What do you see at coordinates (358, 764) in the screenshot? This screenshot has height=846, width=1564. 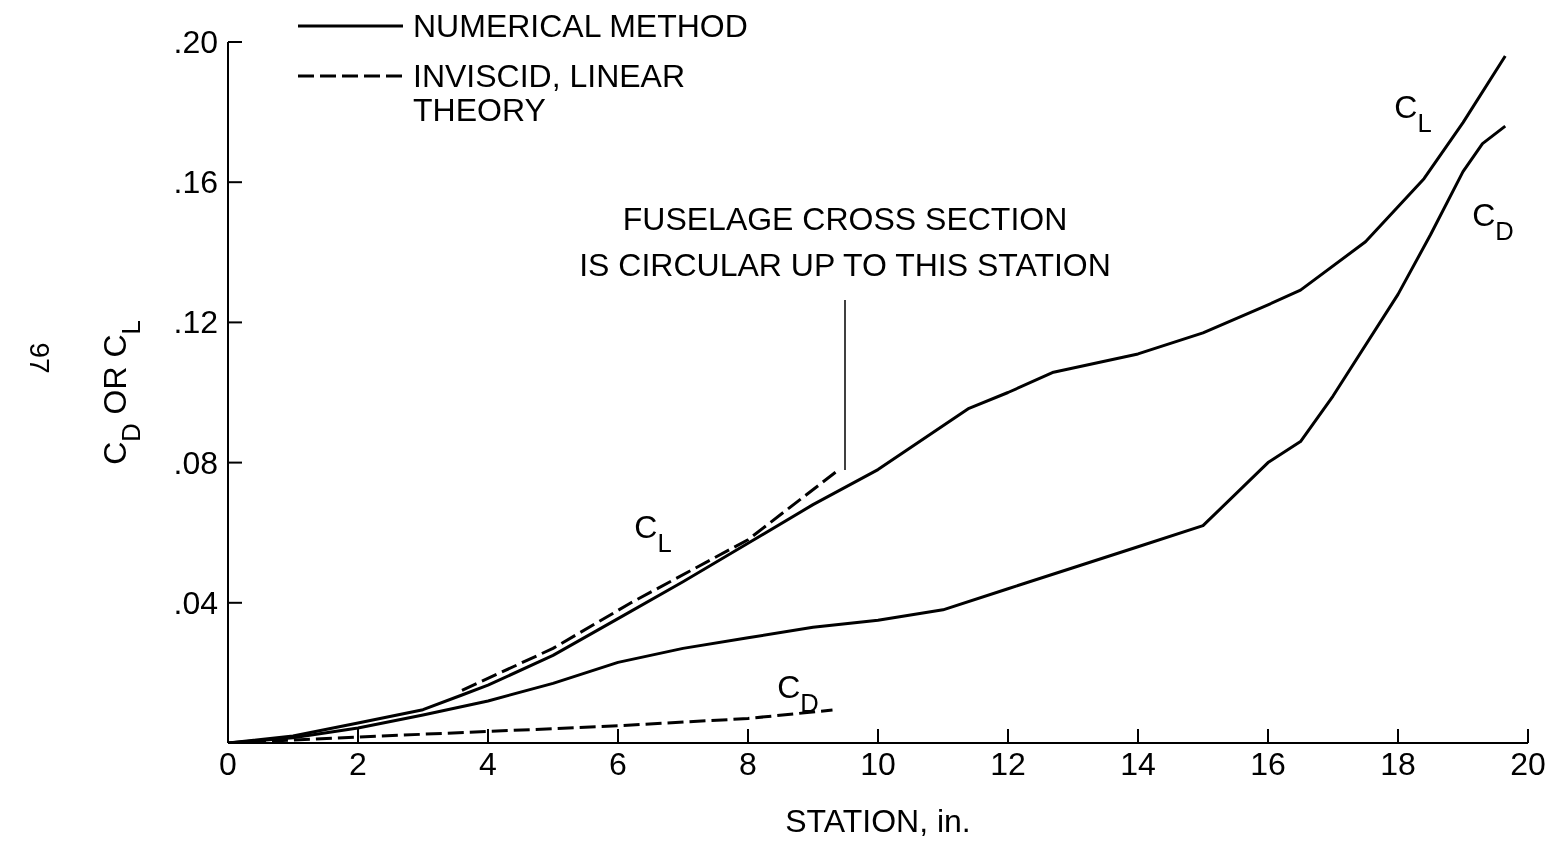 I see `x-tick-label: 2` at bounding box center [358, 764].